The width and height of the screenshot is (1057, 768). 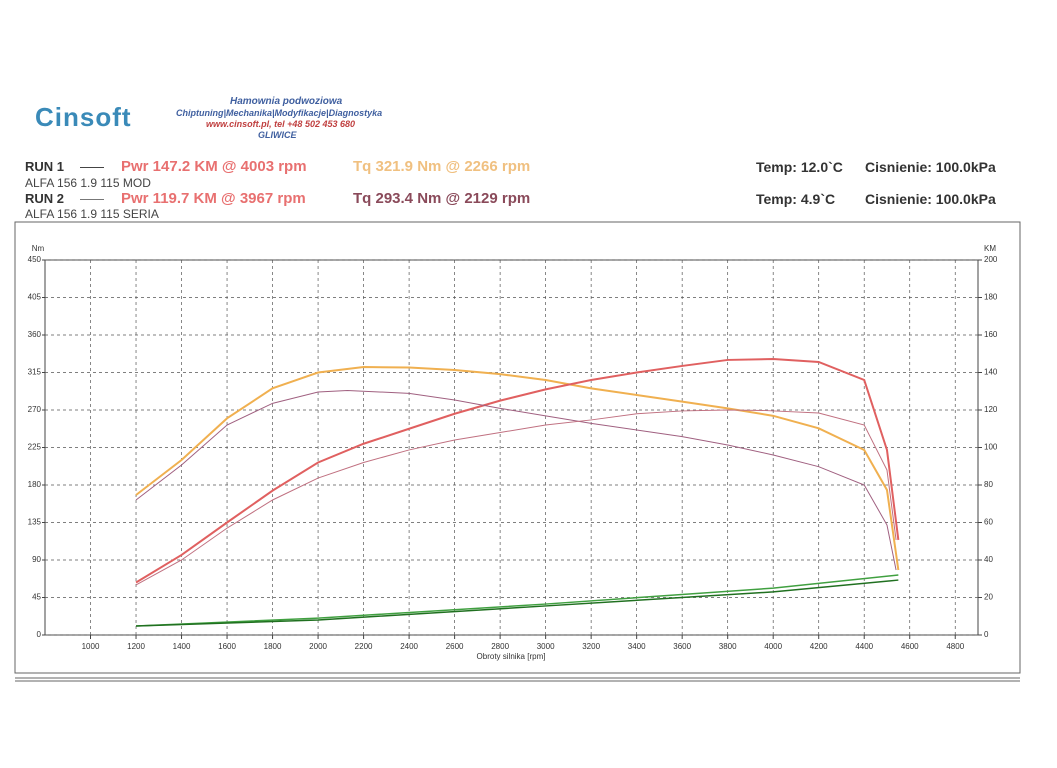 I want to click on x-tick-label: 2200, so click(x=364, y=646).